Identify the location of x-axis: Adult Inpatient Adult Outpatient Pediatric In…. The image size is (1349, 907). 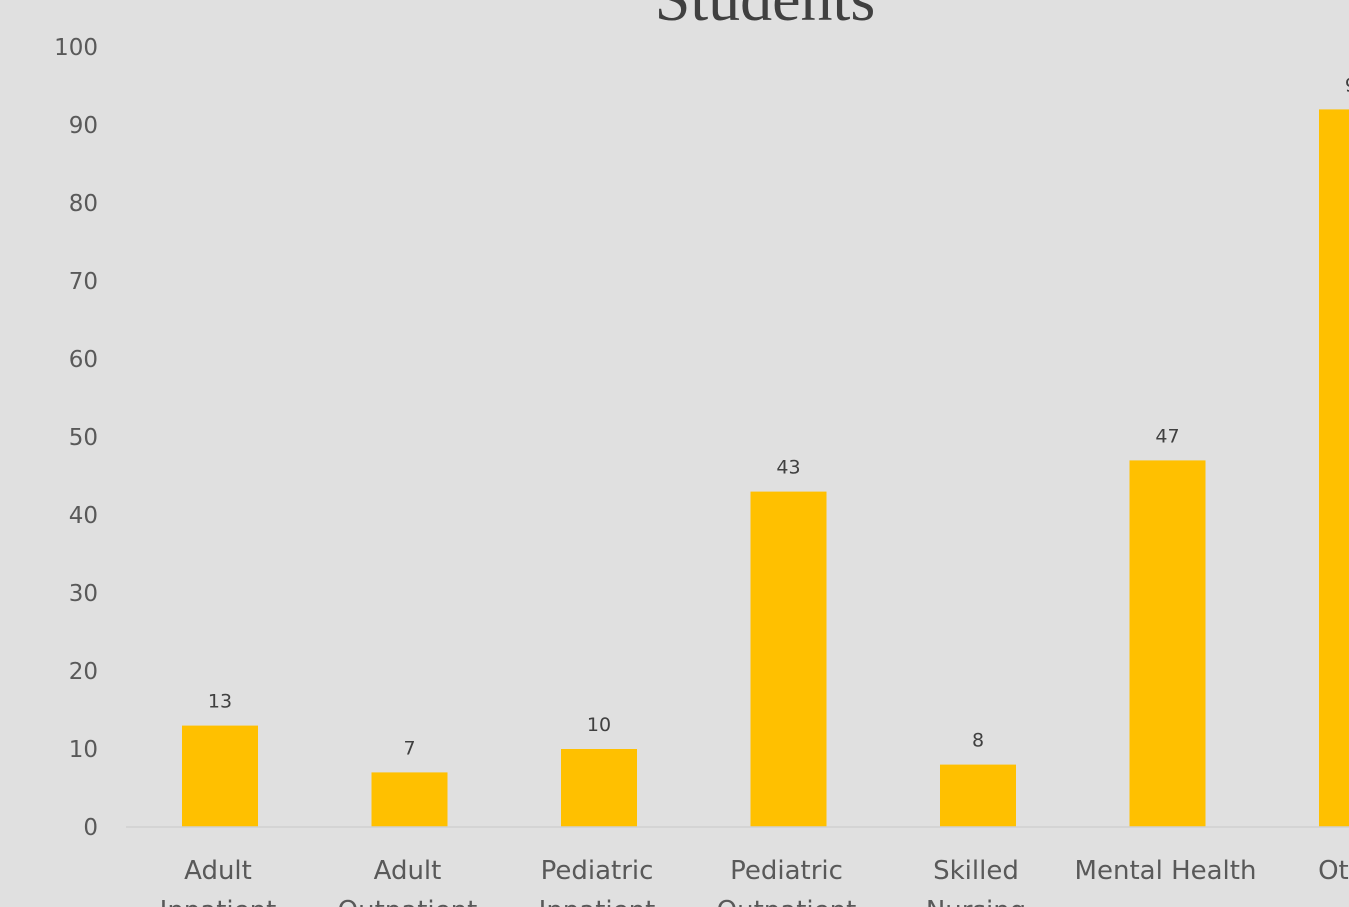
(737, 866).